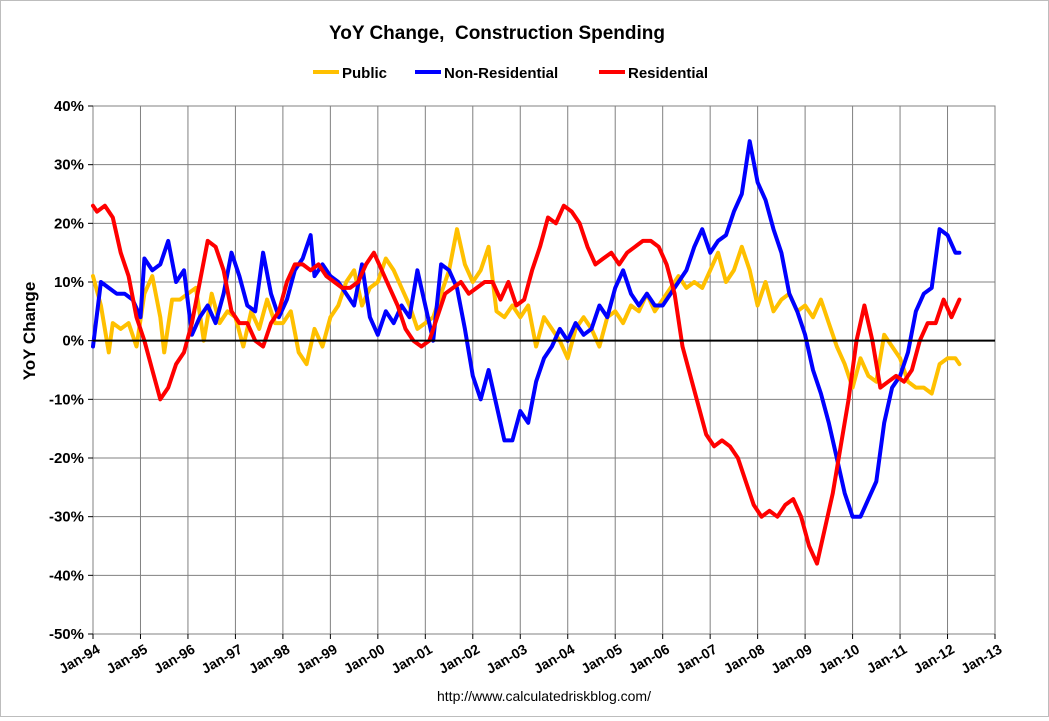 The image size is (1049, 721). What do you see at coordinates (506, 659) in the screenshot?
I see `x-tick-label: Jan-03` at bounding box center [506, 659].